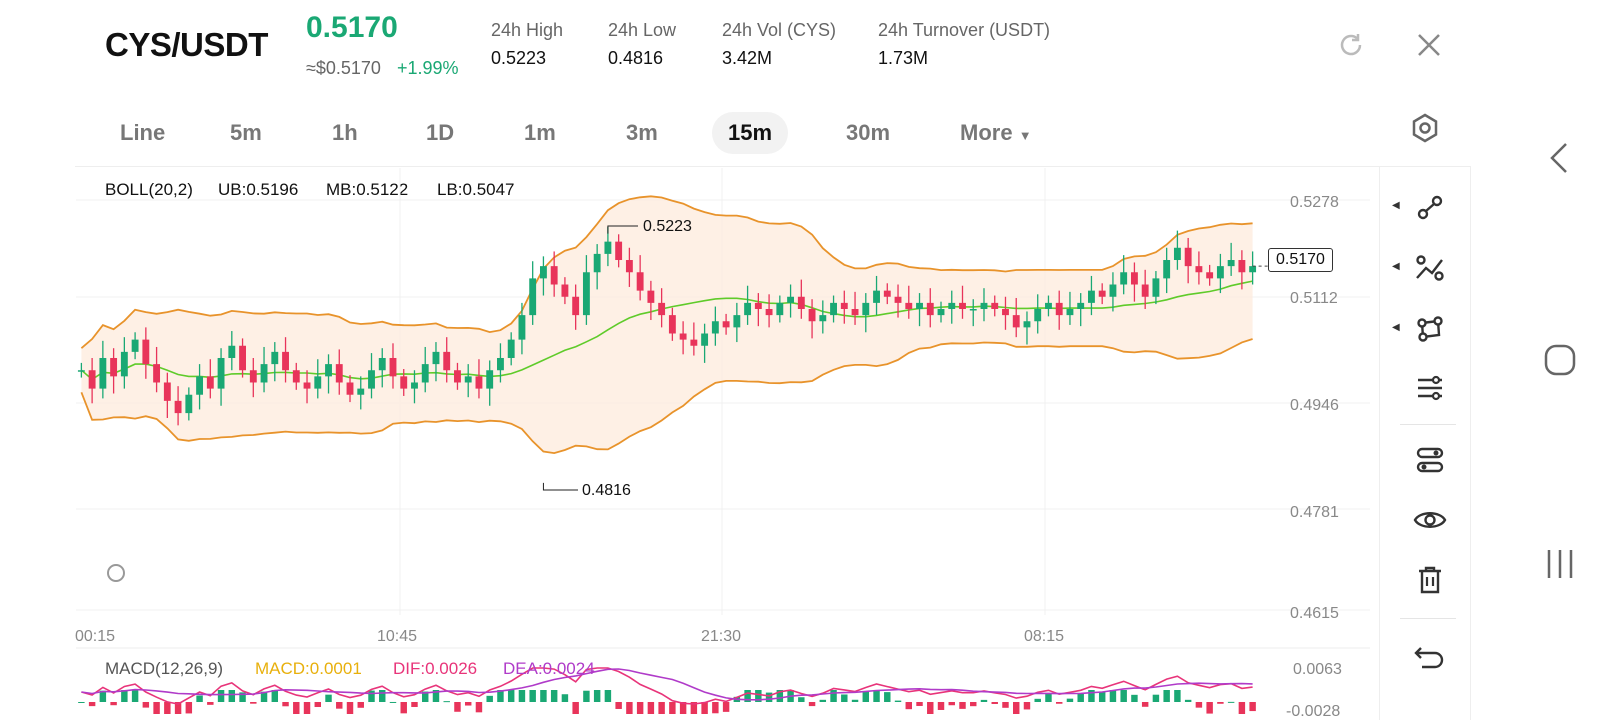 Image resolution: width=1600 pixels, height=721 pixels. I want to click on refresh-icon, so click(1351, 45).